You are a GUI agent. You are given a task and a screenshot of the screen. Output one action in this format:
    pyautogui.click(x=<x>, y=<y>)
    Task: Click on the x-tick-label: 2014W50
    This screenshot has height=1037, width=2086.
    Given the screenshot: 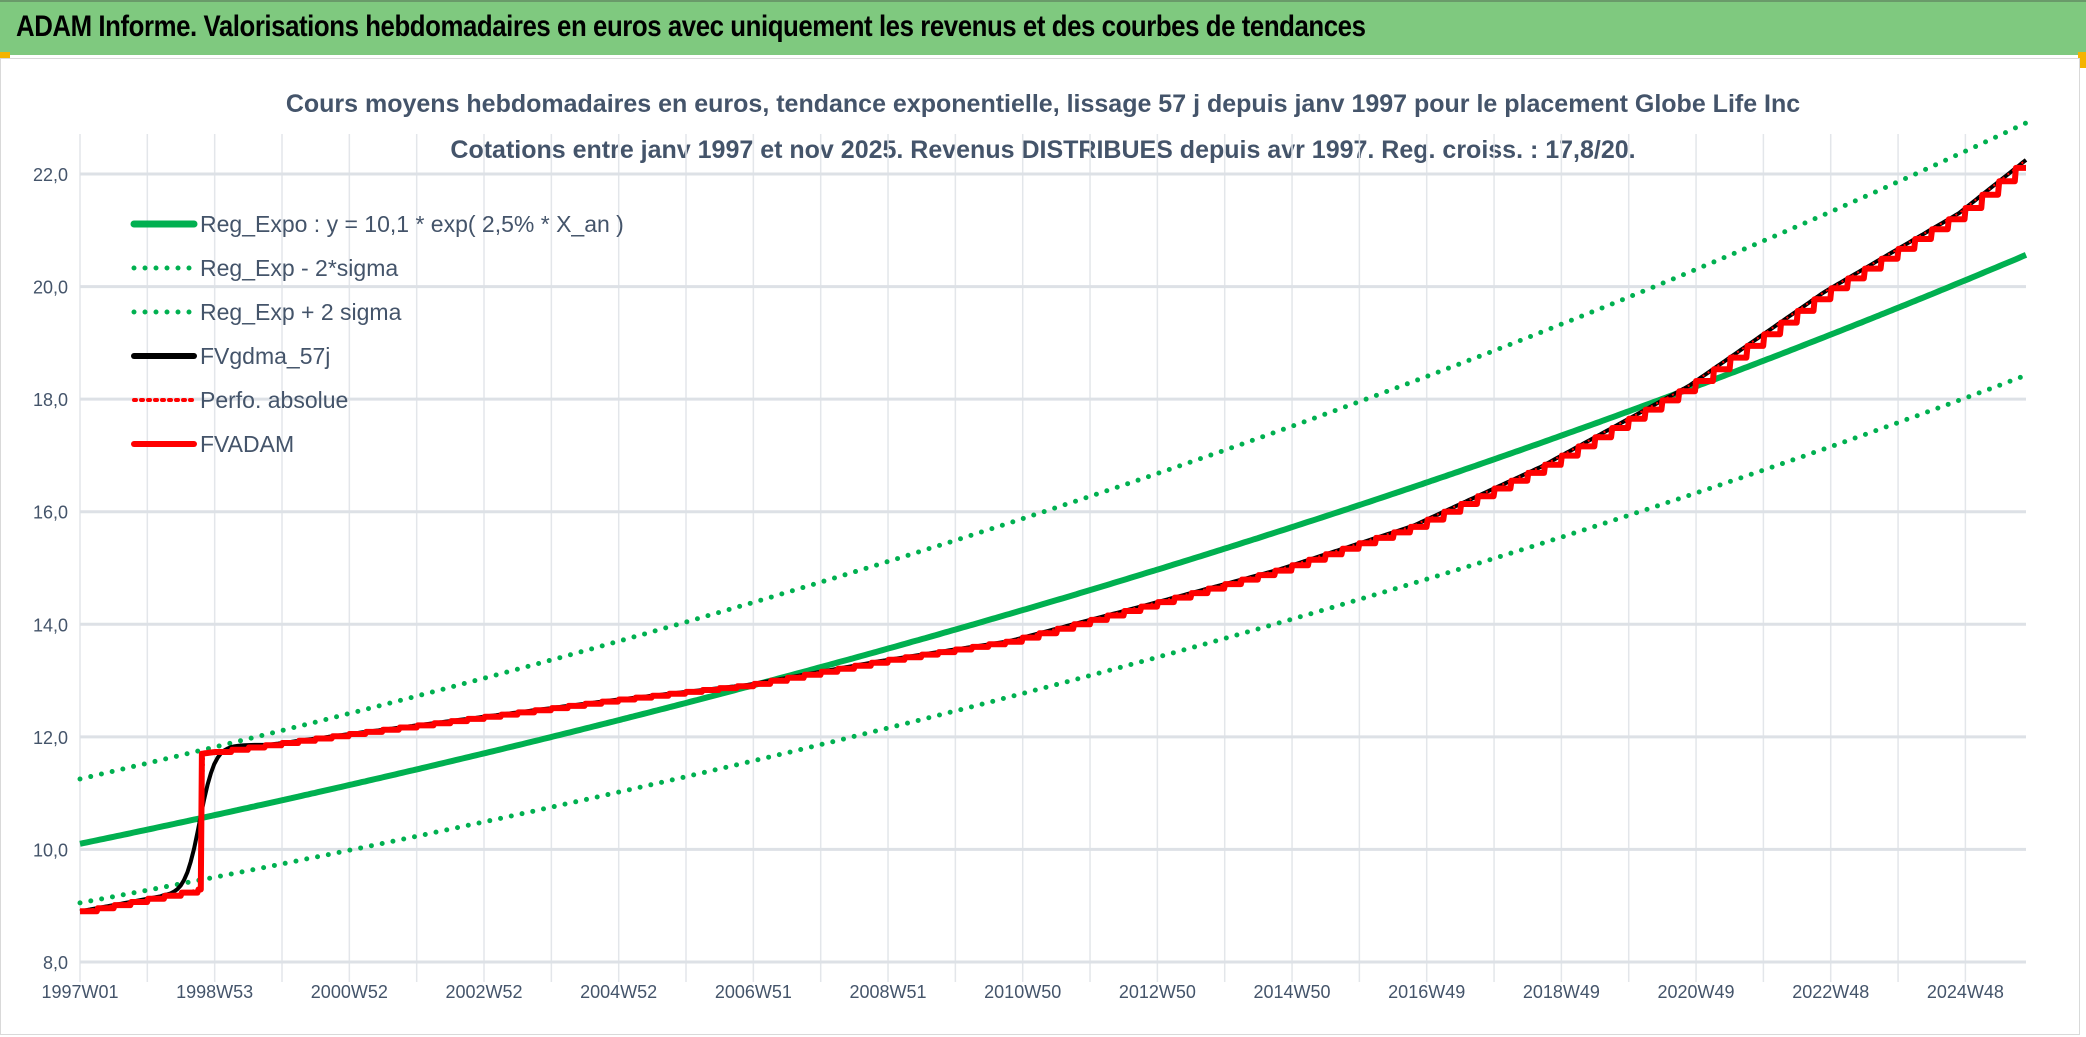 What is the action you would take?
    pyautogui.click(x=1292, y=992)
    